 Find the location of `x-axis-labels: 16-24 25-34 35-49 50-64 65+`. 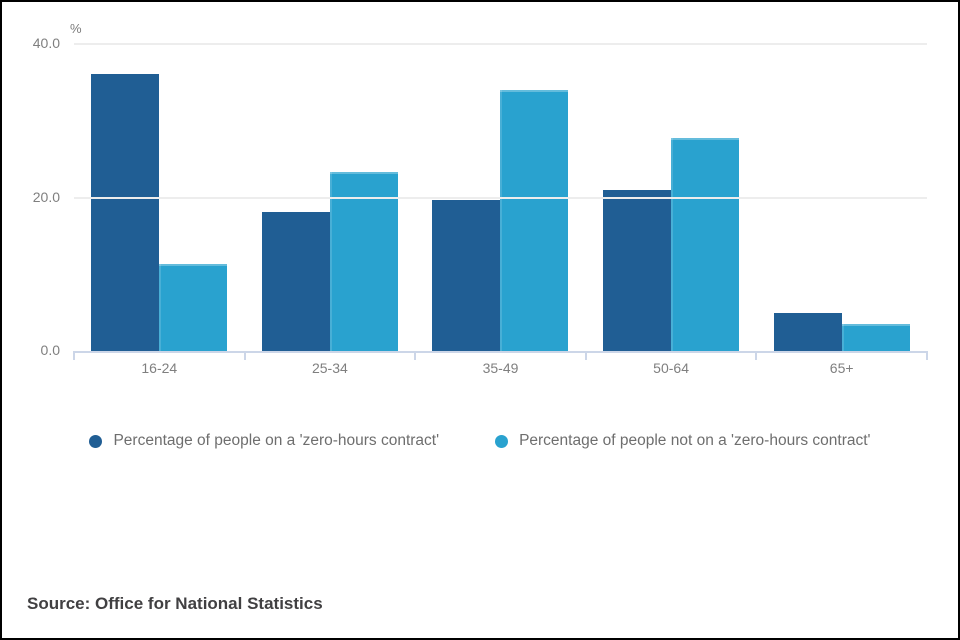

x-axis-labels: 16-24 25-34 35-49 50-64 65+ is located at coordinates (500, 368).